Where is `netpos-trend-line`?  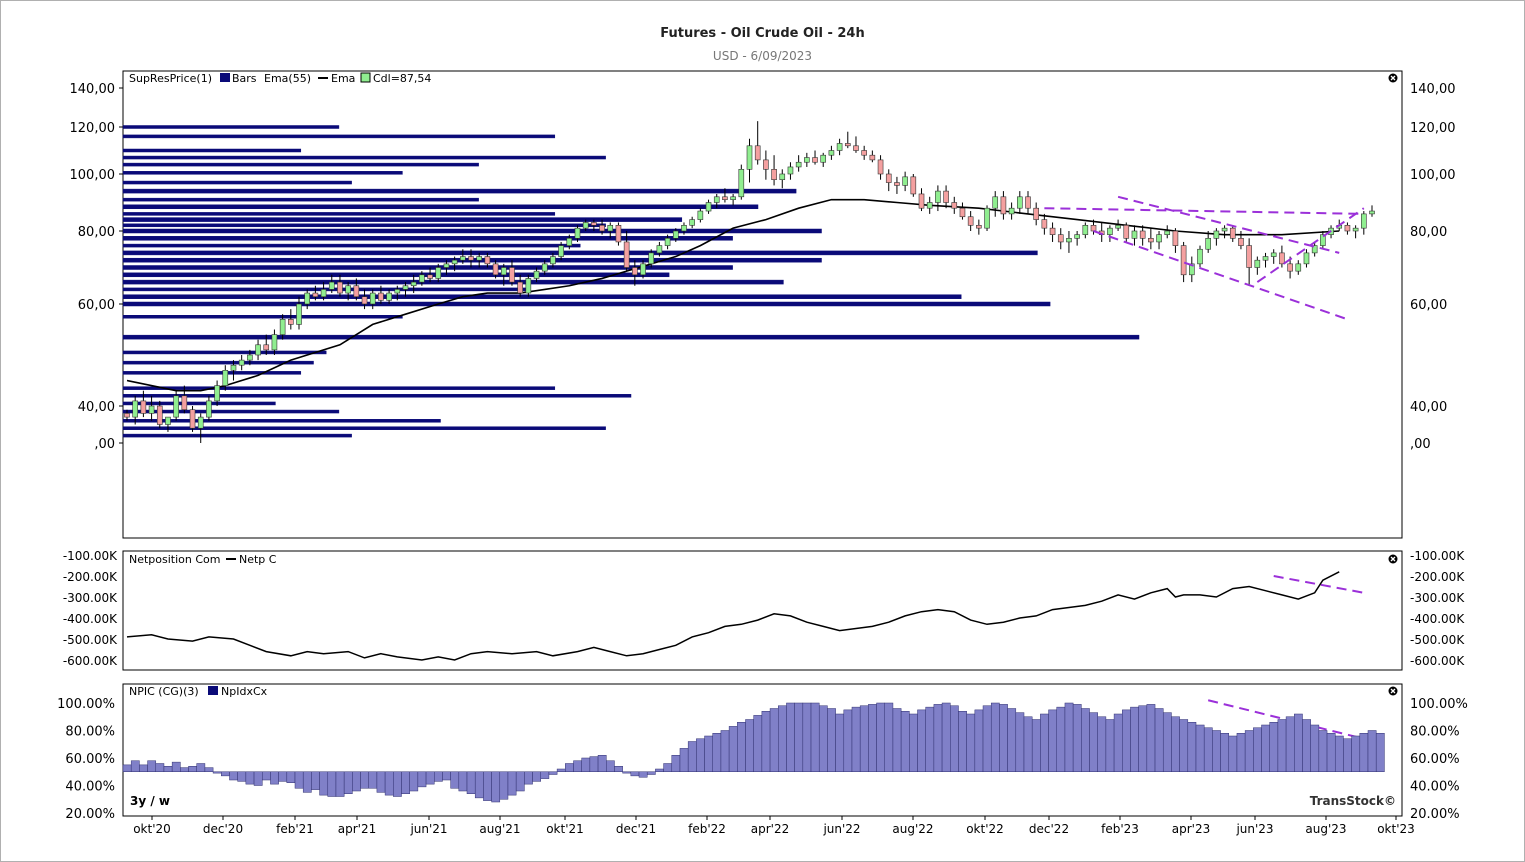
netpos-trend-line is located at coordinates (1318, 584).